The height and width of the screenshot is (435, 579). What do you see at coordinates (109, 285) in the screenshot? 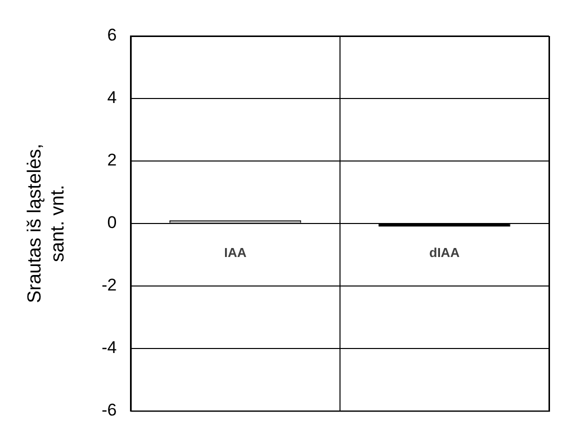
I see `y-tick-label: -2` at bounding box center [109, 285].